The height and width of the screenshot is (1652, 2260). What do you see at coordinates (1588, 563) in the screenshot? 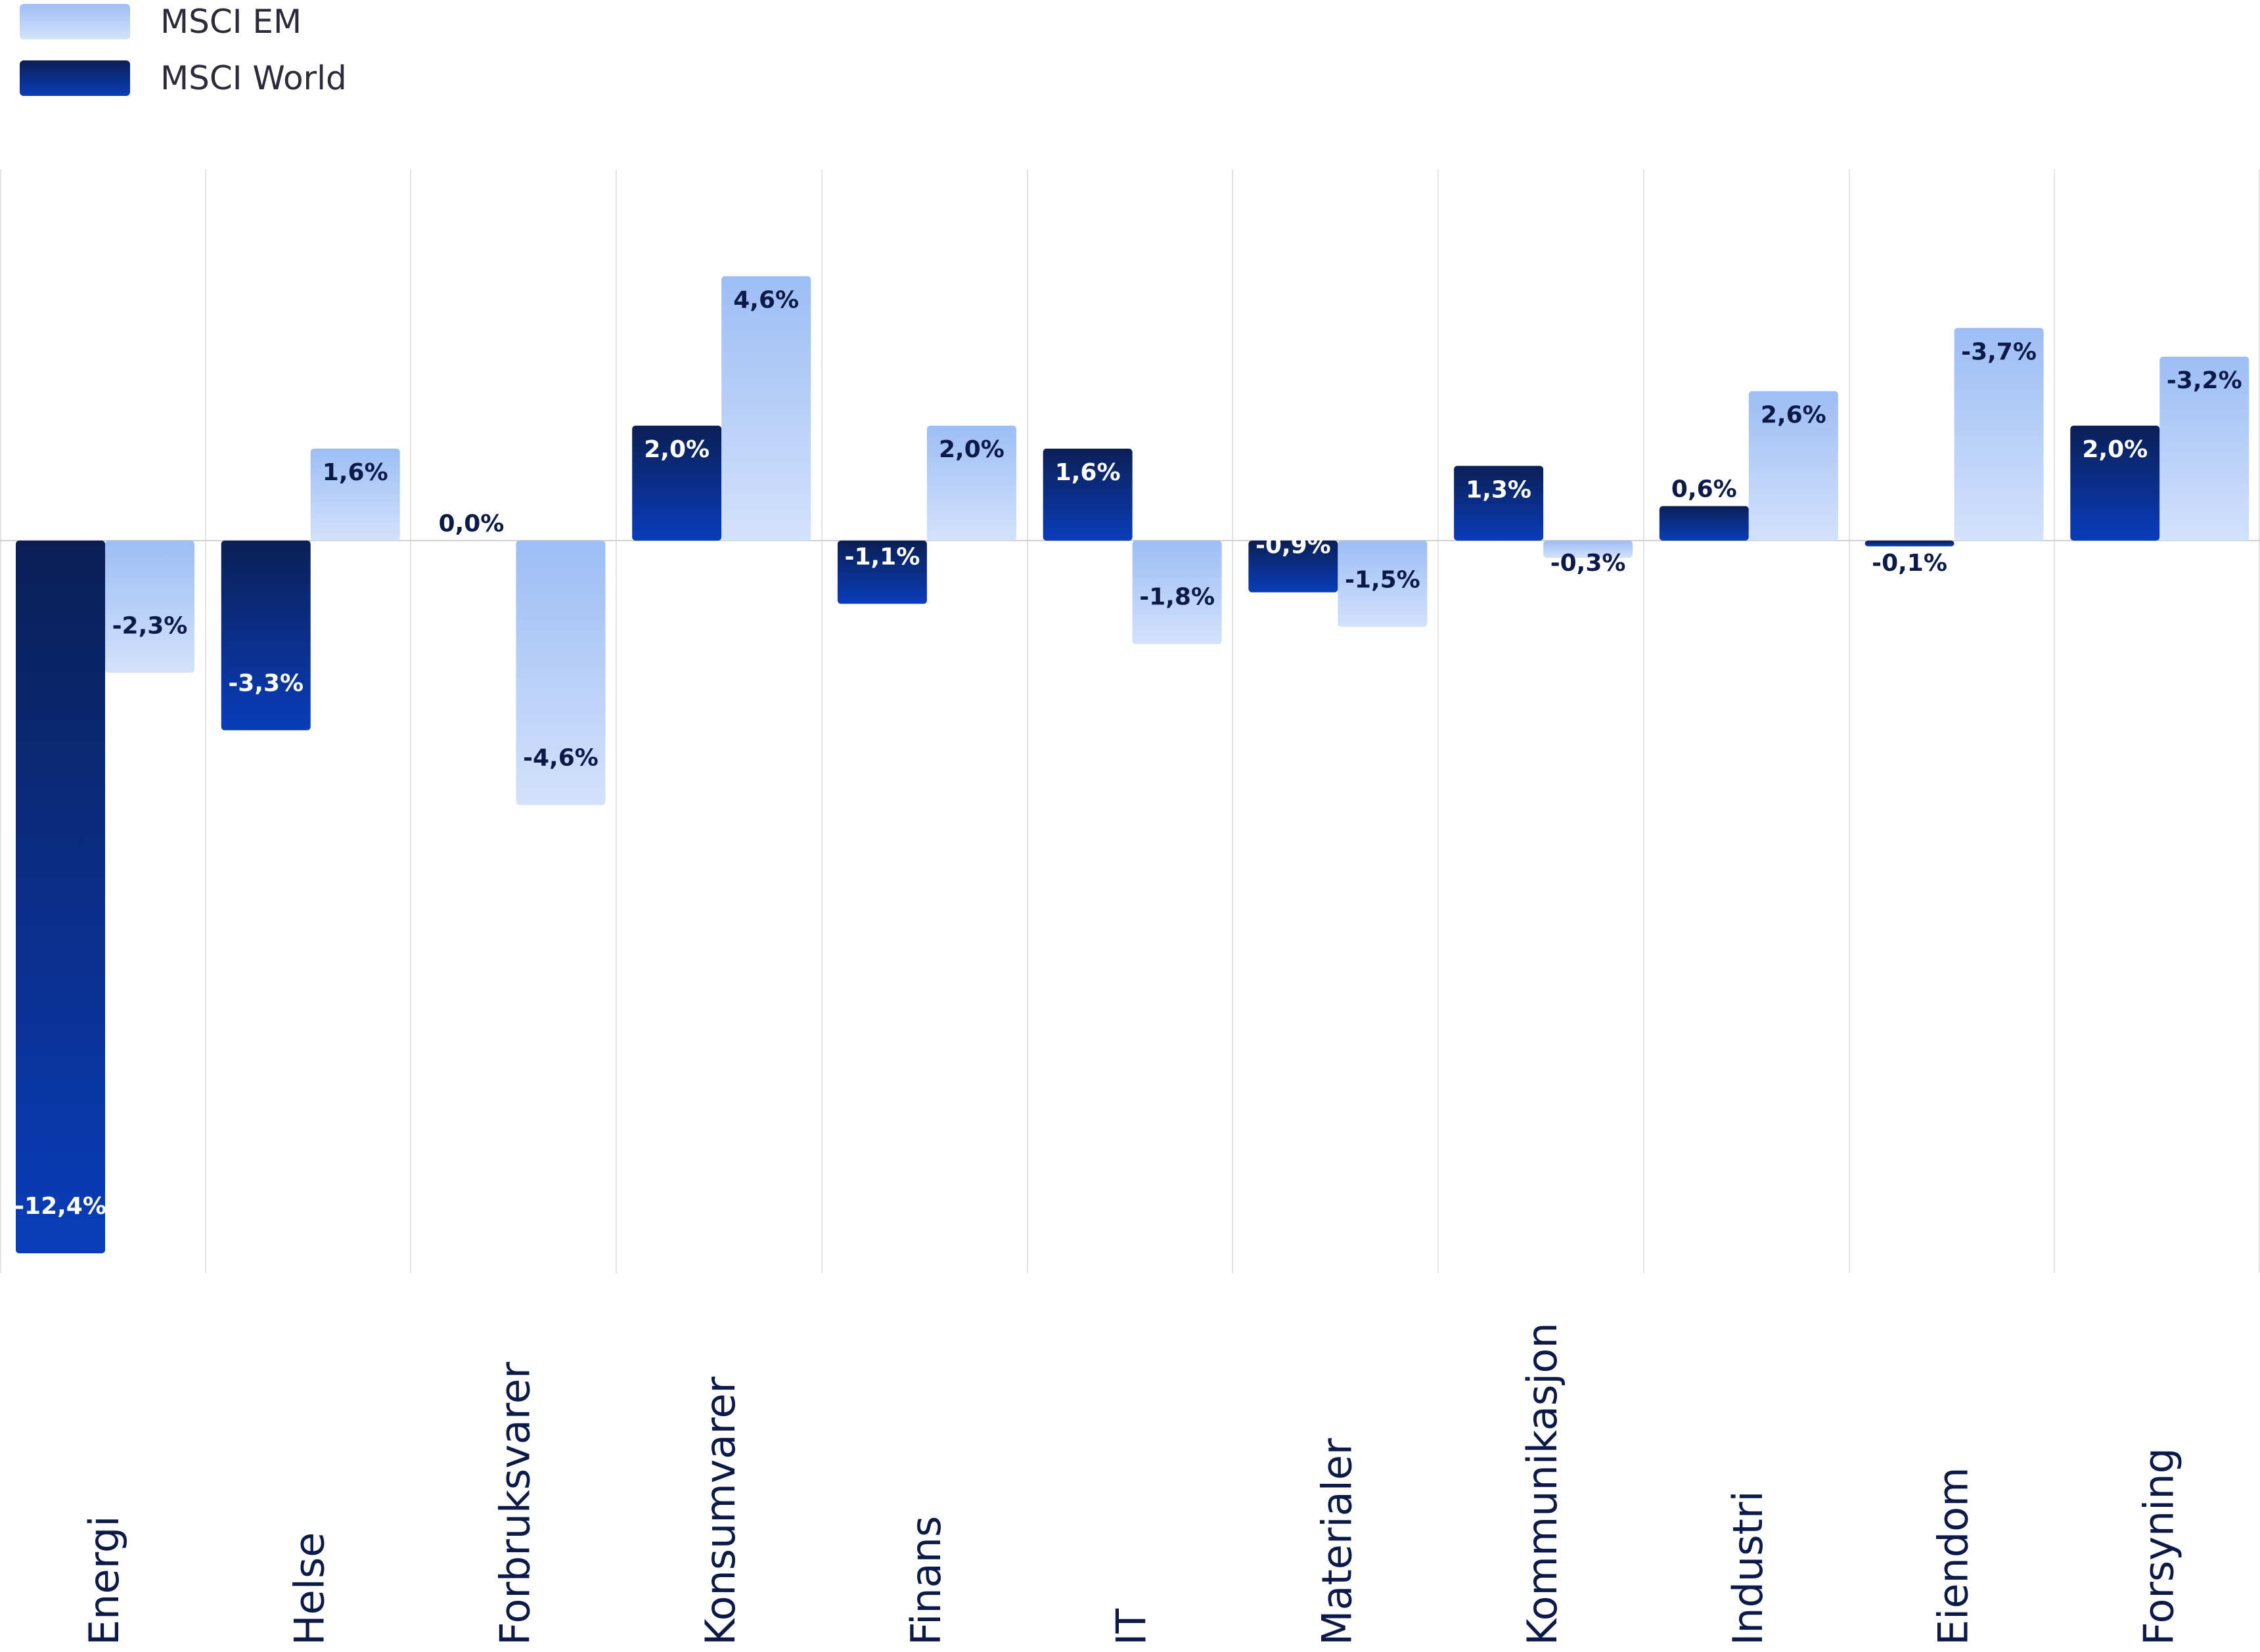
I see `data-label-msci-em-kommunikasjon: -0,3%` at bounding box center [1588, 563].